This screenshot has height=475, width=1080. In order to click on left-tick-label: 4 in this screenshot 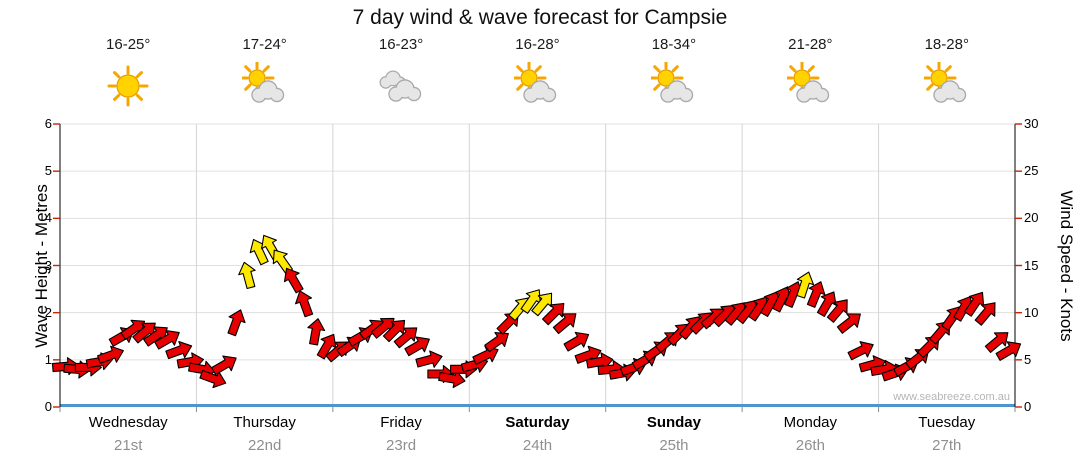, I will do `click(48, 218)`.